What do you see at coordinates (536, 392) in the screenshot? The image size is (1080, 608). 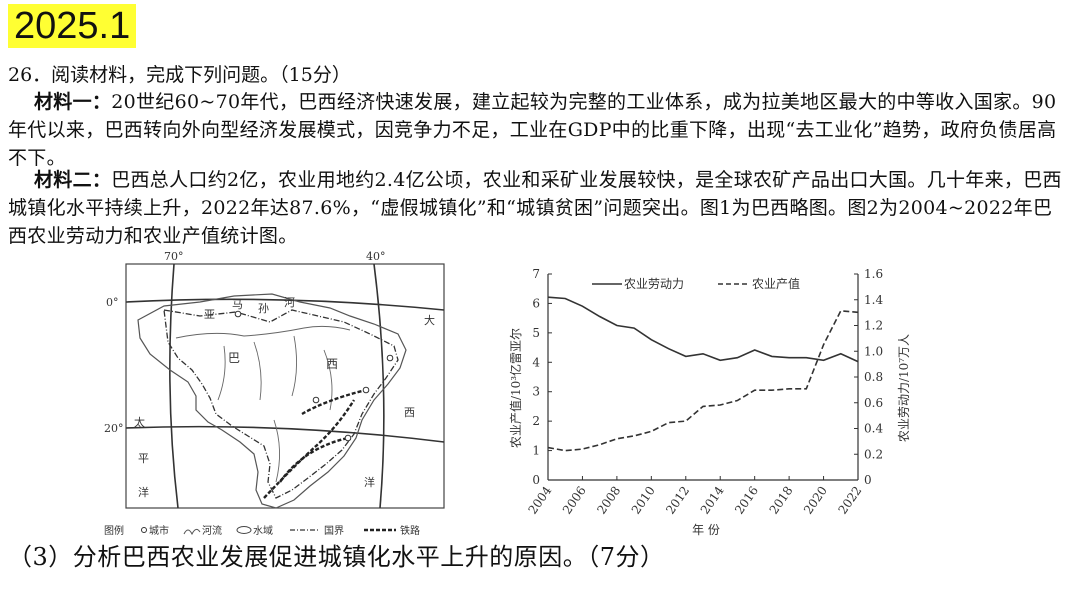 I see `y-left-tick-label: 3` at bounding box center [536, 392].